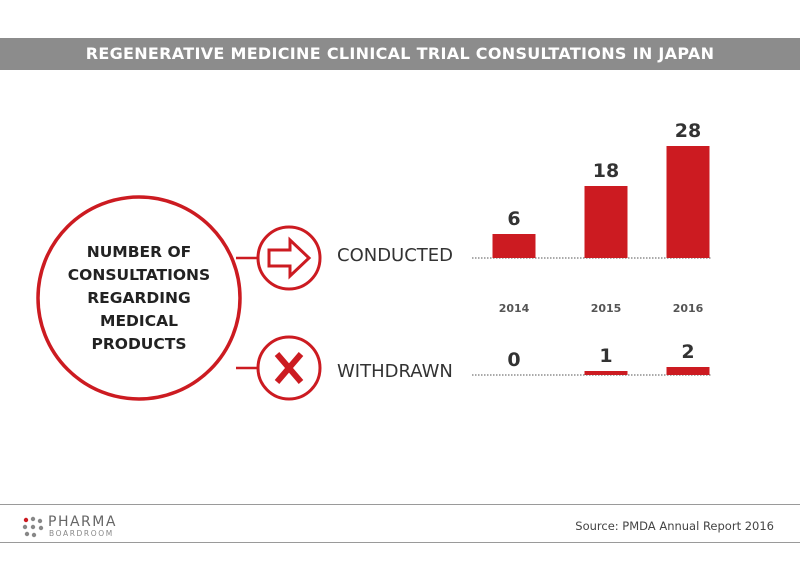 The image size is (800, 579). I want to click on value-label-conducted-2015: 18, so click(606, 171).